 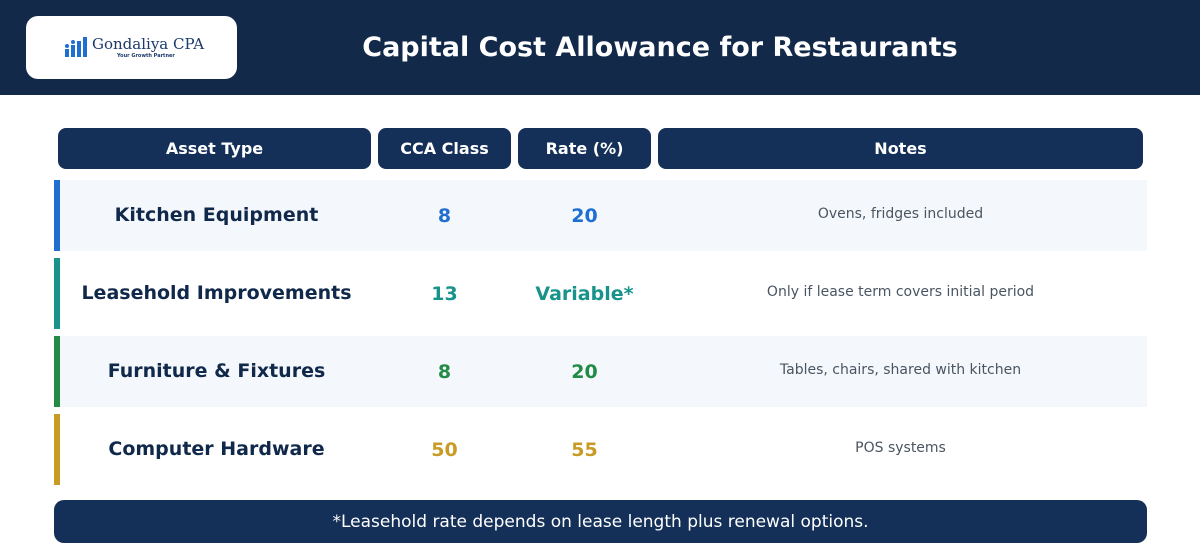 I want to click on asset-type-cell: Computer Hardware, so click(x=216, y=448).